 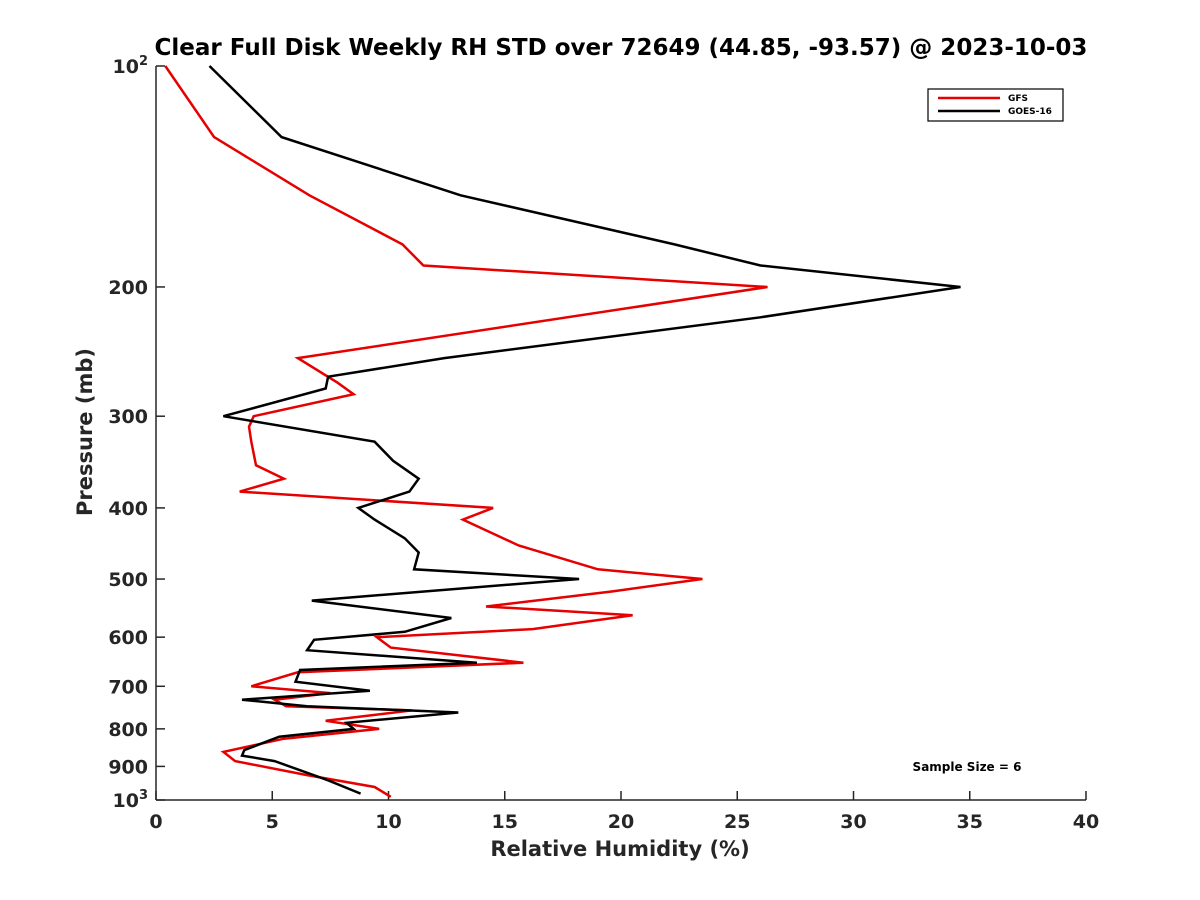 What do you see at coordinates (131, 800) in the screenshot?
I see `y-tick-label: 10³` at bounding box center [131, 800].